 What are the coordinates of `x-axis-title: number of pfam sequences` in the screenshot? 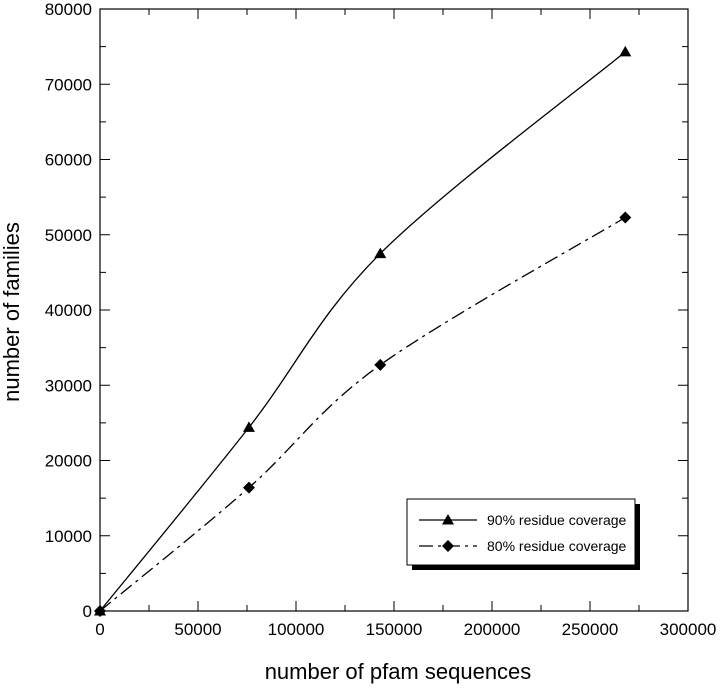 It's located at (398, 671).